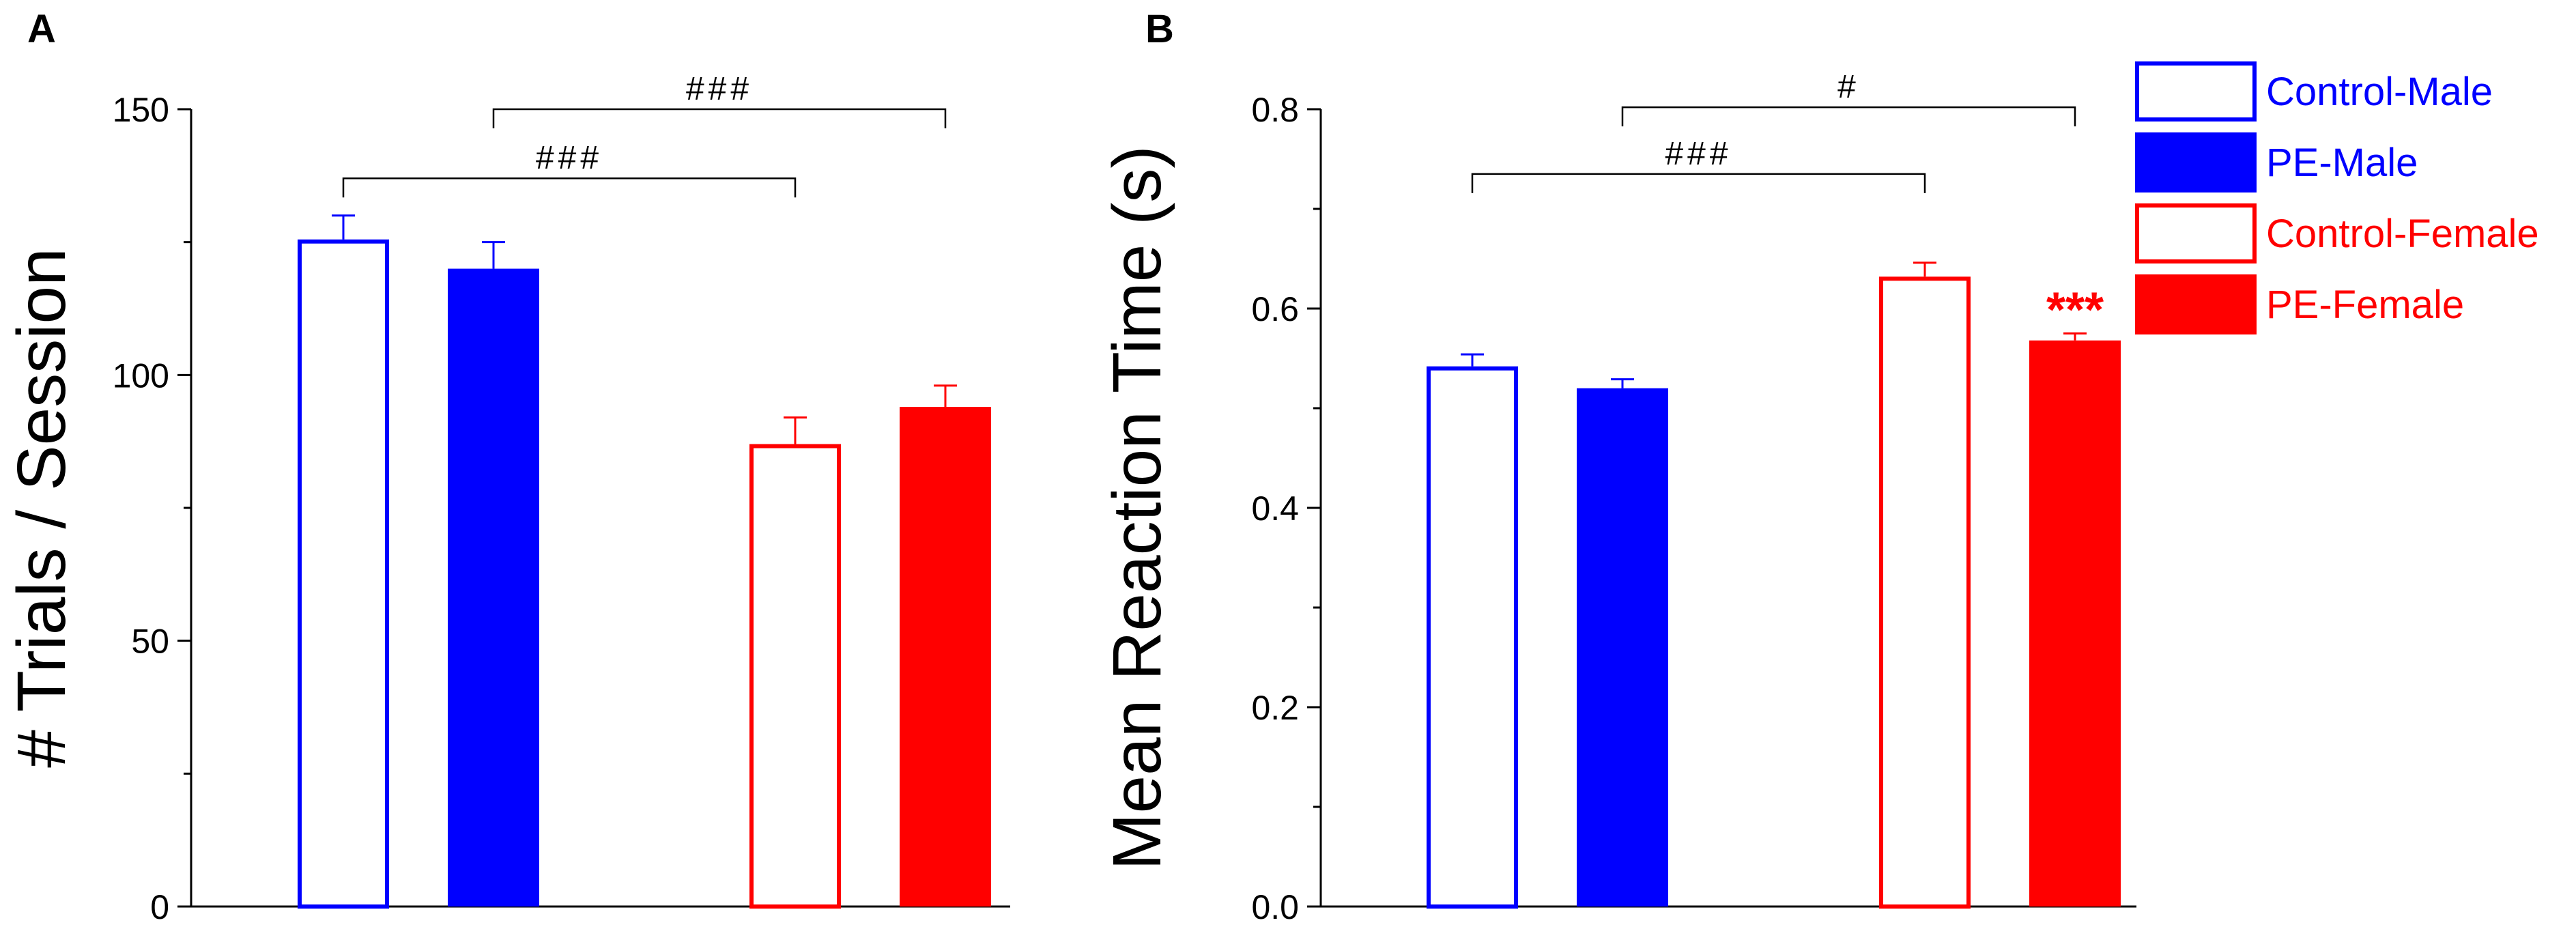 The image size is (2576, 927). Describe the element at coordinates (1275, 509) in the screenshot. I see `y-tick-label: 0.4` at that location.